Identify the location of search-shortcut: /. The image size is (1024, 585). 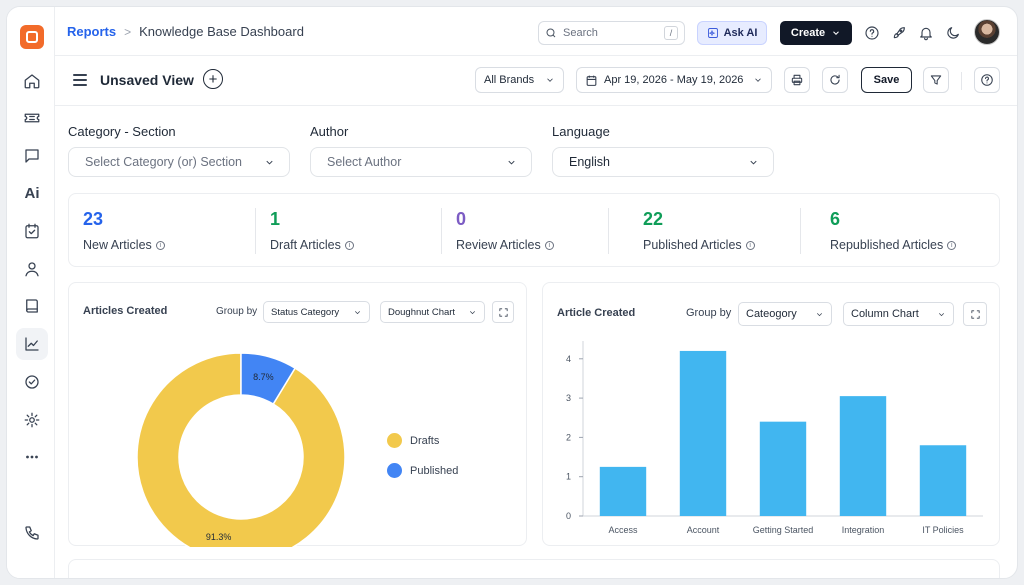
(671, 33).